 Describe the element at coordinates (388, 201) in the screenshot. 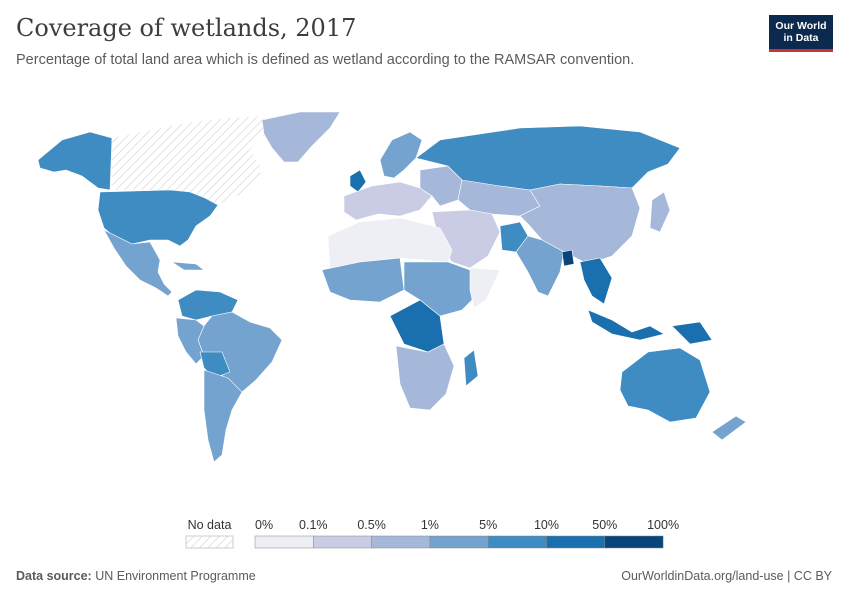

I see `country-western-europe` at that location.